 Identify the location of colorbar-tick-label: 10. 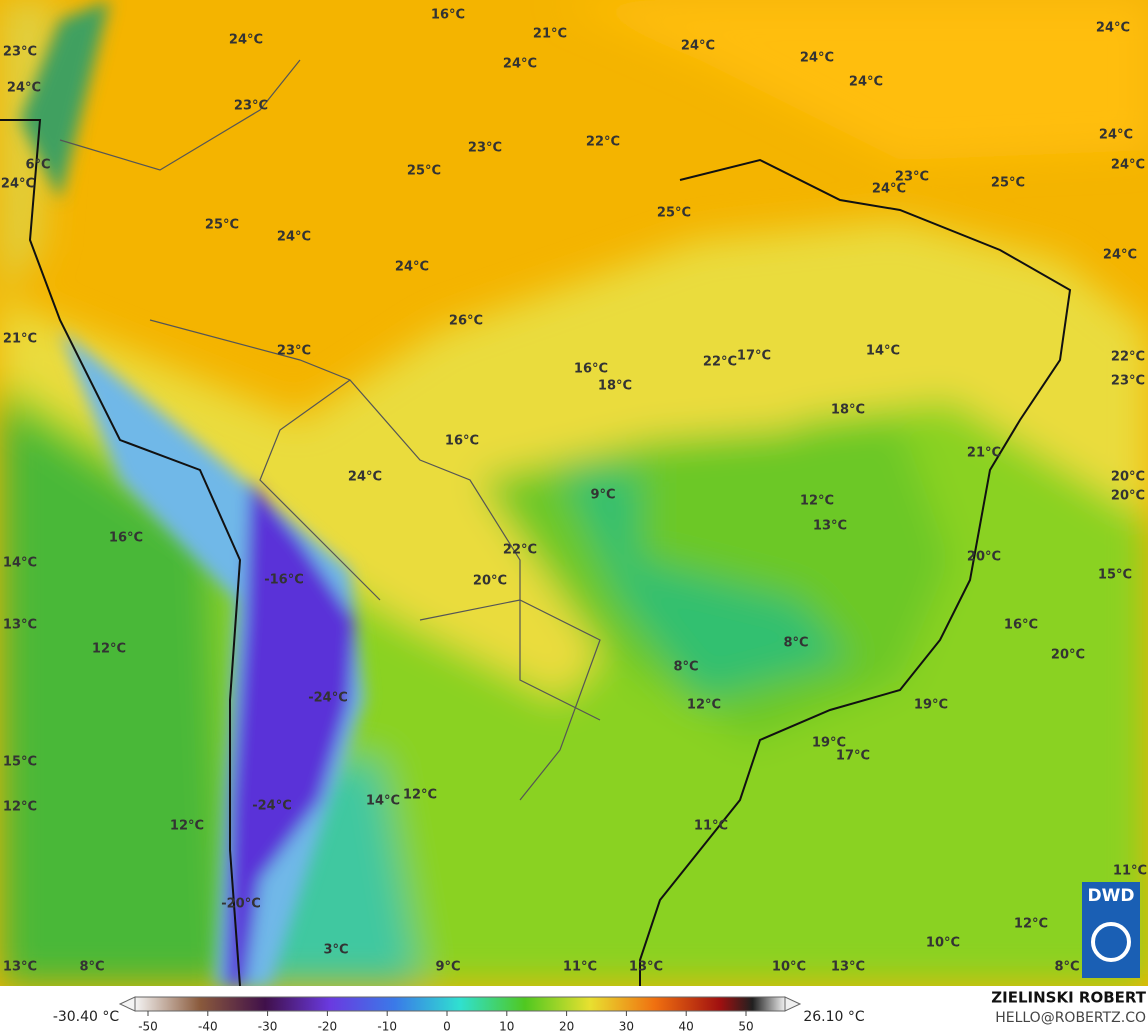
(506, 1027).